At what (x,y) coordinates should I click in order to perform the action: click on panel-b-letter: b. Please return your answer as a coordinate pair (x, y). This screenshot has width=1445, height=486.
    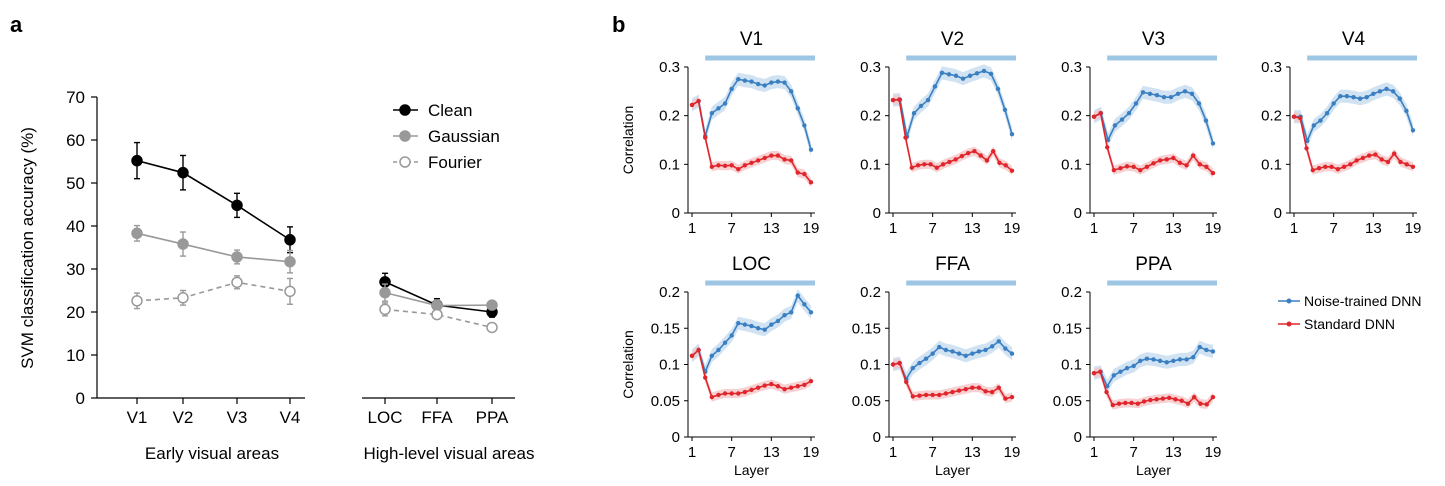
    Looking at the image, I should click on (618, 24).